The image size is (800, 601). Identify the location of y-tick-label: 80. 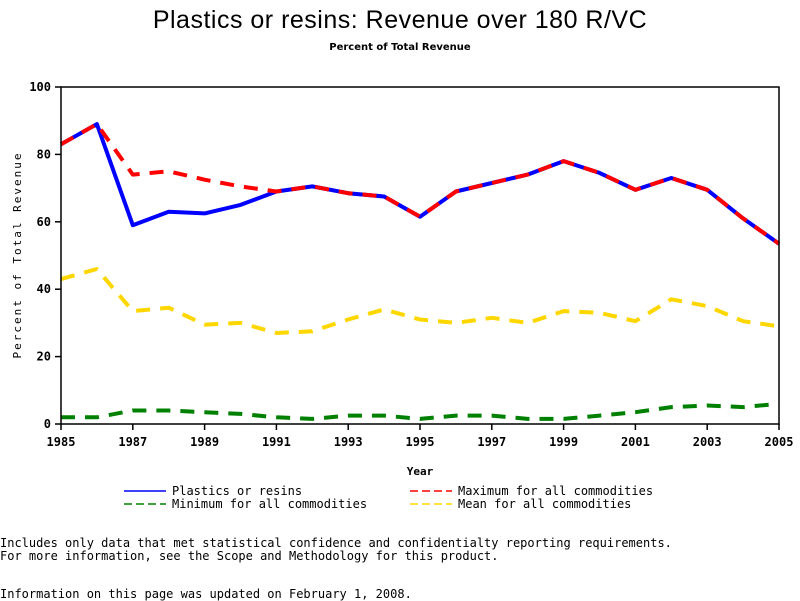
(44, 154).